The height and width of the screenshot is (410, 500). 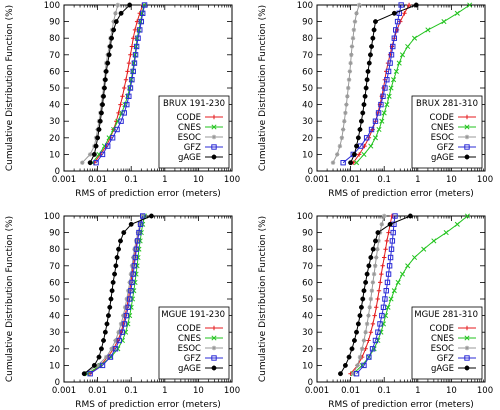 I want to click on y-tick-label: 40, so click(x=307, y=317).